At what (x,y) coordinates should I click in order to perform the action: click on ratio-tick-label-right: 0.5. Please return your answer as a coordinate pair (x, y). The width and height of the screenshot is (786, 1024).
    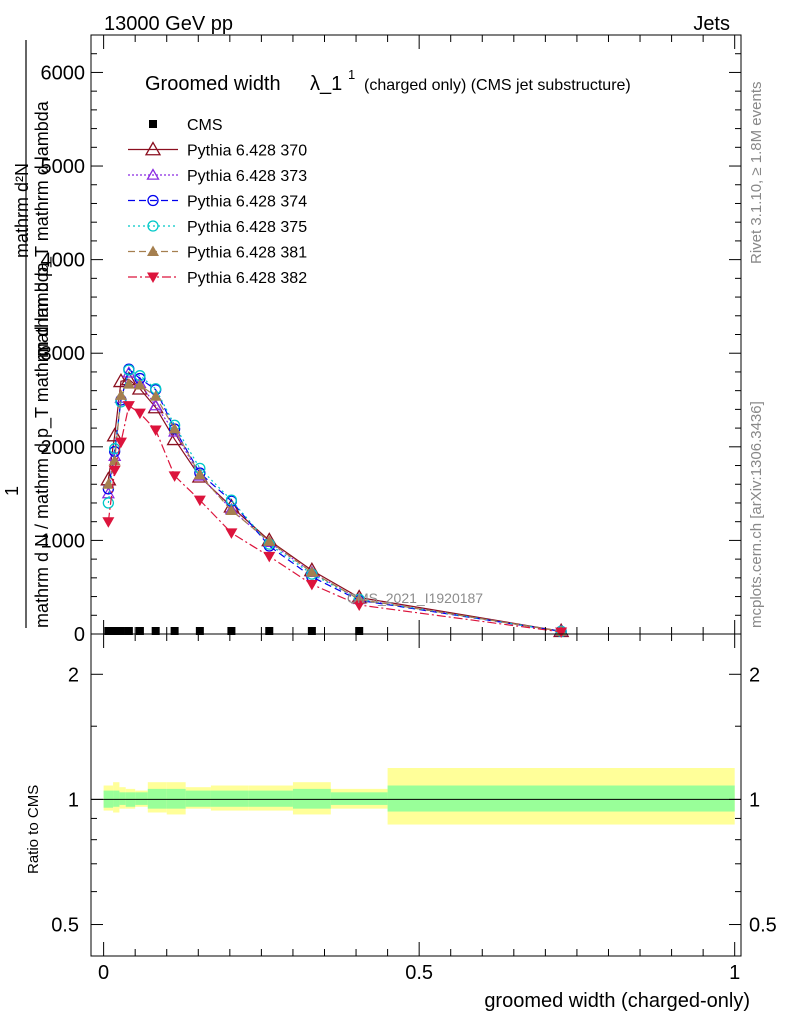
    Looking at the image, I should click on (763, 926).